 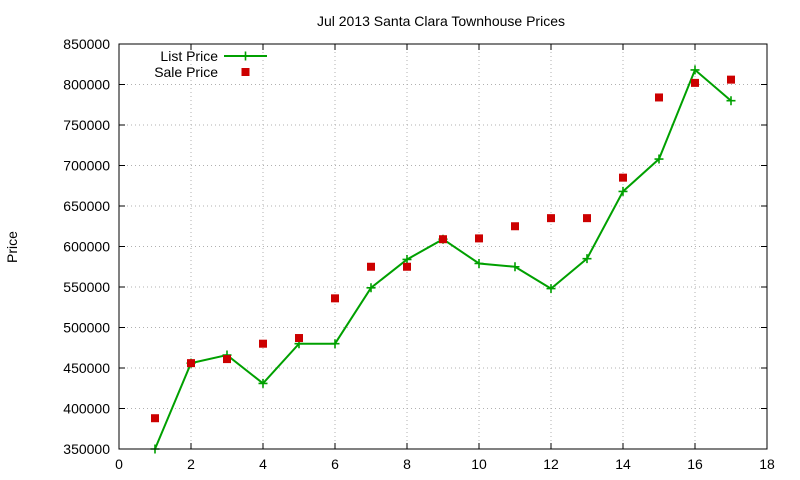 What do you see at coordinates (767, 464) in the screenshot?
I see `x-tick-label: 18` at bounding box center [767, 464].